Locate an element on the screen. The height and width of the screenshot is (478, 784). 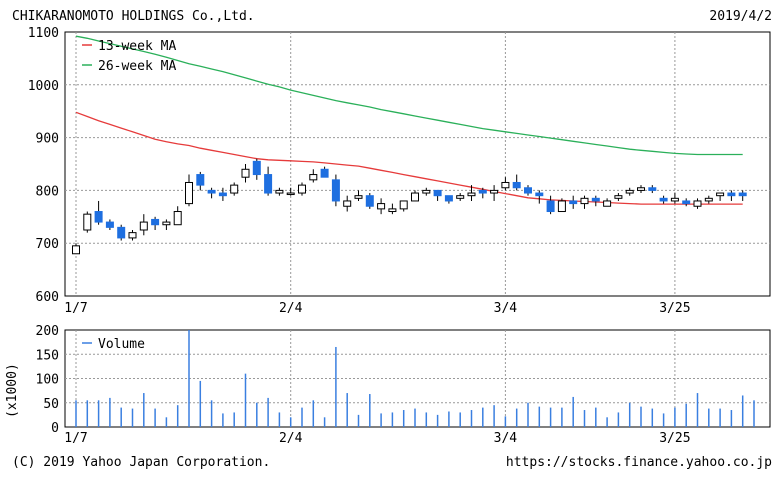
ma26-legend-label: 26-week MA is located at coordinates (137, 66).